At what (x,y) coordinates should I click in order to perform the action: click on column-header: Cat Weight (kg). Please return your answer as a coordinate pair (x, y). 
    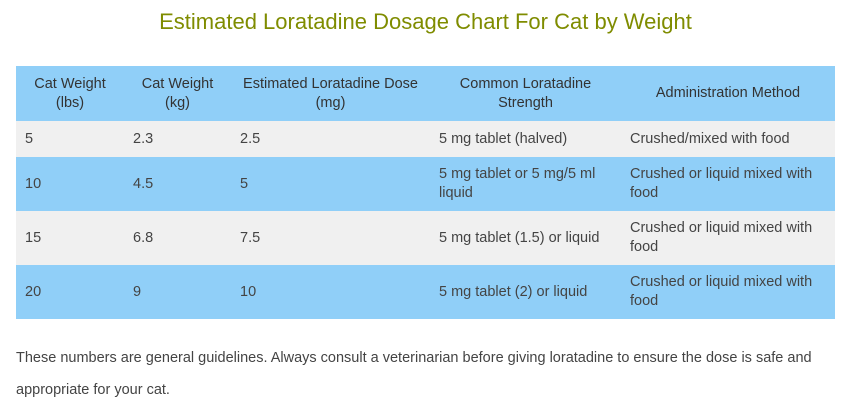
    Looking at the image, I should click on (177, 93).